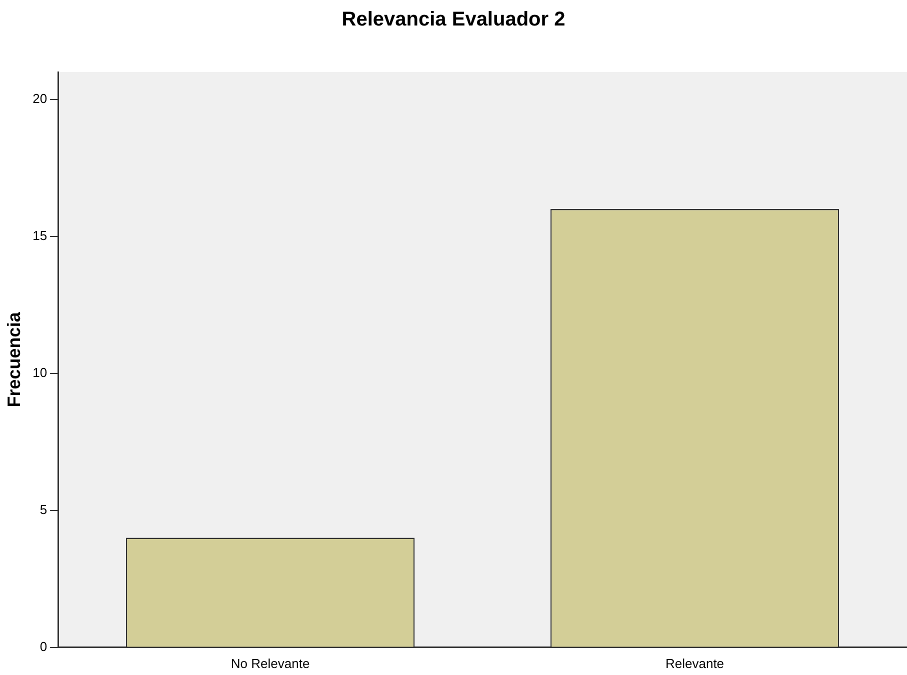 This screenshot has height=675, width=907. What do you see at coordinates (270, 663) in the screenshot?
I see `x-tick-label: No Relevante` at bounding box center [270, 663].